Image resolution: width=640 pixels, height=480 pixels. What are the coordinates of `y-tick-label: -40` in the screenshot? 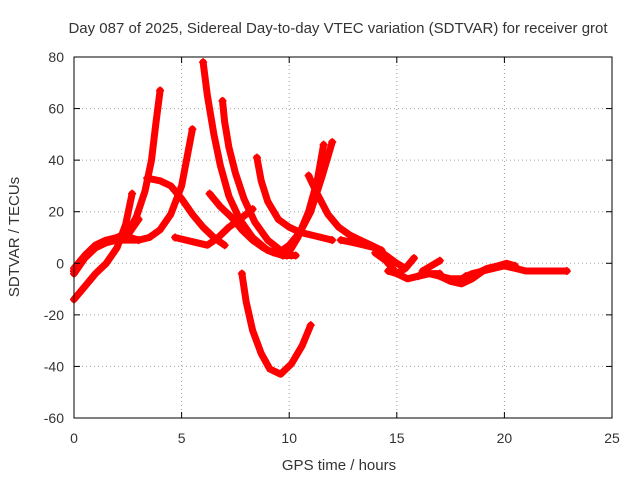 It's located at (54, 366).